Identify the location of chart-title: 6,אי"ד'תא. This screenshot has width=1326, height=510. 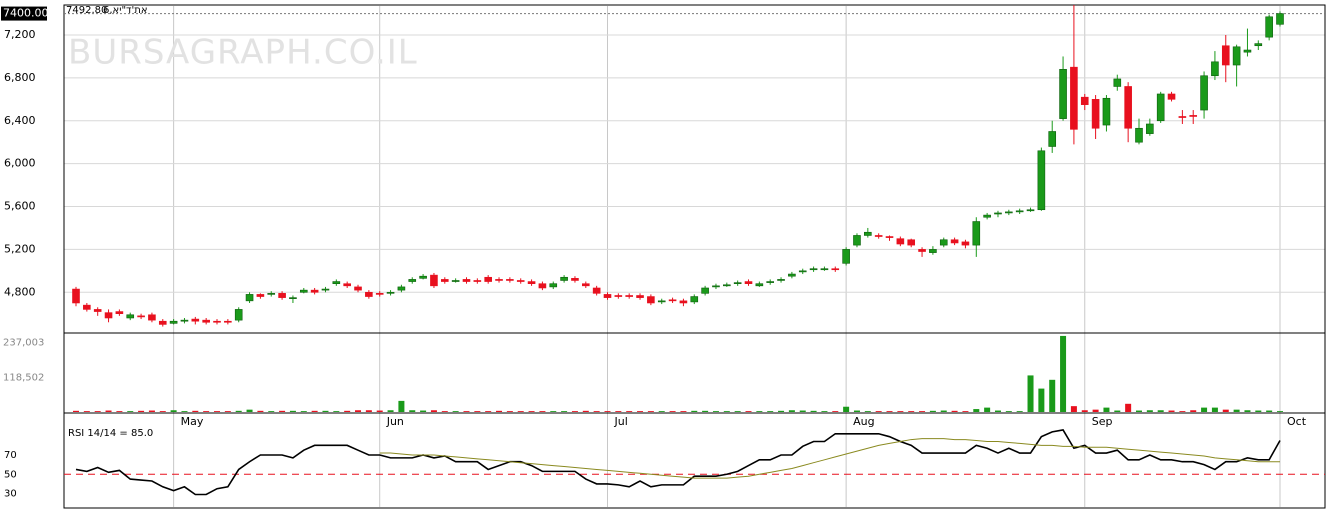
(125, 10).